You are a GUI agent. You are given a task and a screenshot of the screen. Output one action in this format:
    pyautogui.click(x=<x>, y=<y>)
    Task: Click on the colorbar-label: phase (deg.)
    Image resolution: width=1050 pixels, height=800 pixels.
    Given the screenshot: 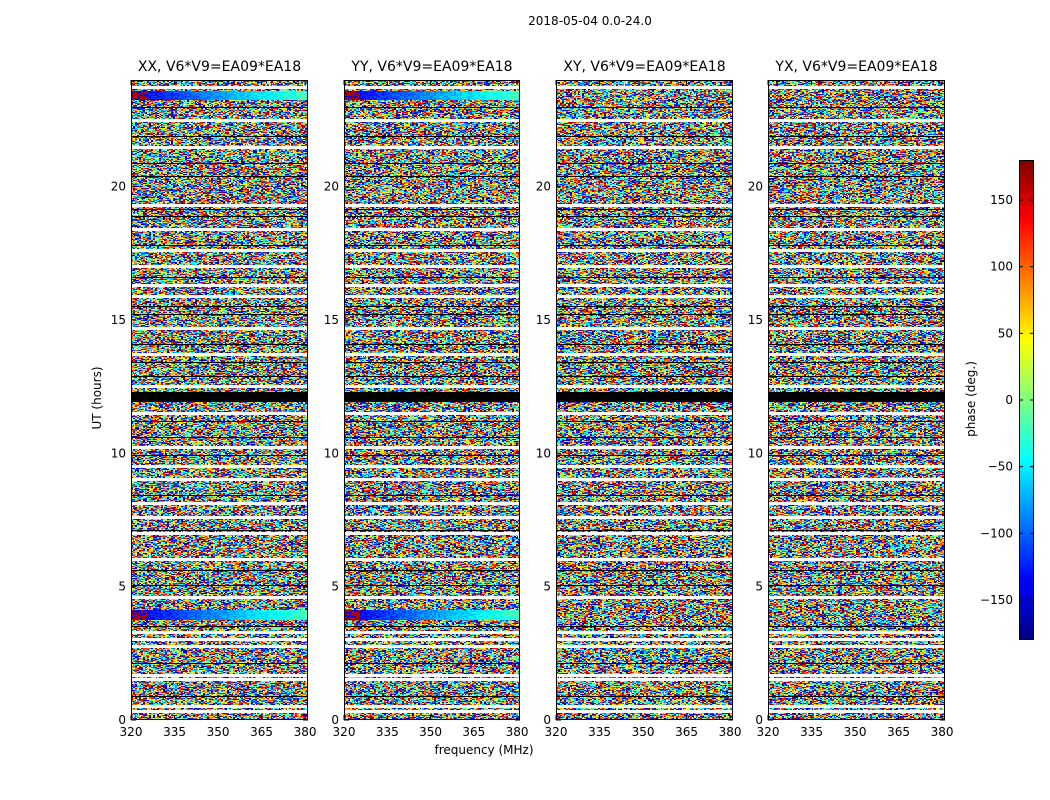 What is the action you would take?
    pyautogui.click(x=971, y=399)
    